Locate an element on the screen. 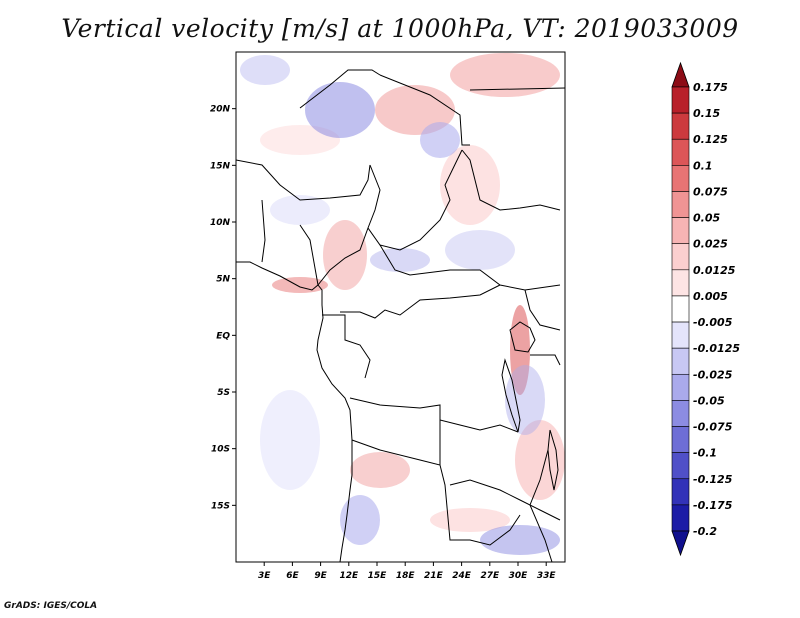 The height and width of the screenshot is (618, 800). colorbar-label: -0.2 is located at coordinates (705, 531).